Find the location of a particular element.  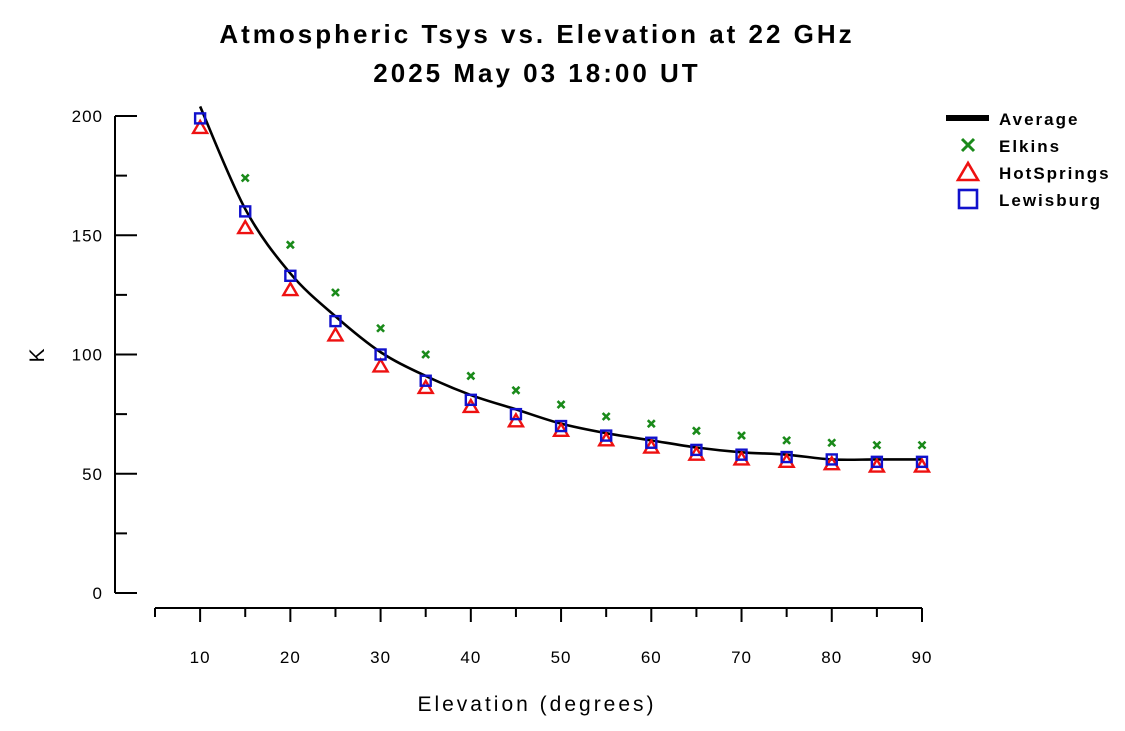

chart-subtitle: 2025 May 03 18:00 UT is located at coordinates (536, 73).